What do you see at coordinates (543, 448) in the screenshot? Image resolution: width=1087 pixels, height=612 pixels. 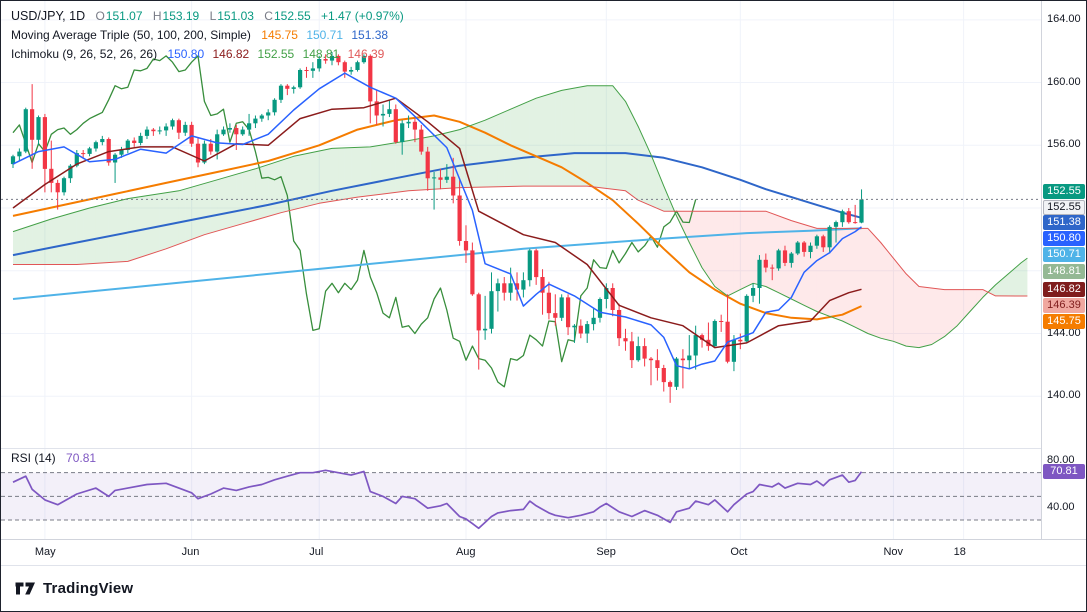 I see `pane-separator` at bounding box center [543, 448].